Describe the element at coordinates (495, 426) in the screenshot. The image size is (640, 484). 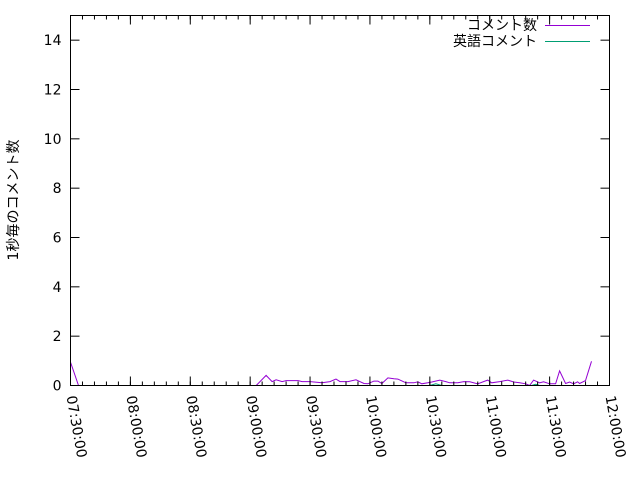
I see `x-tick-label: 11:00:00` at that location.